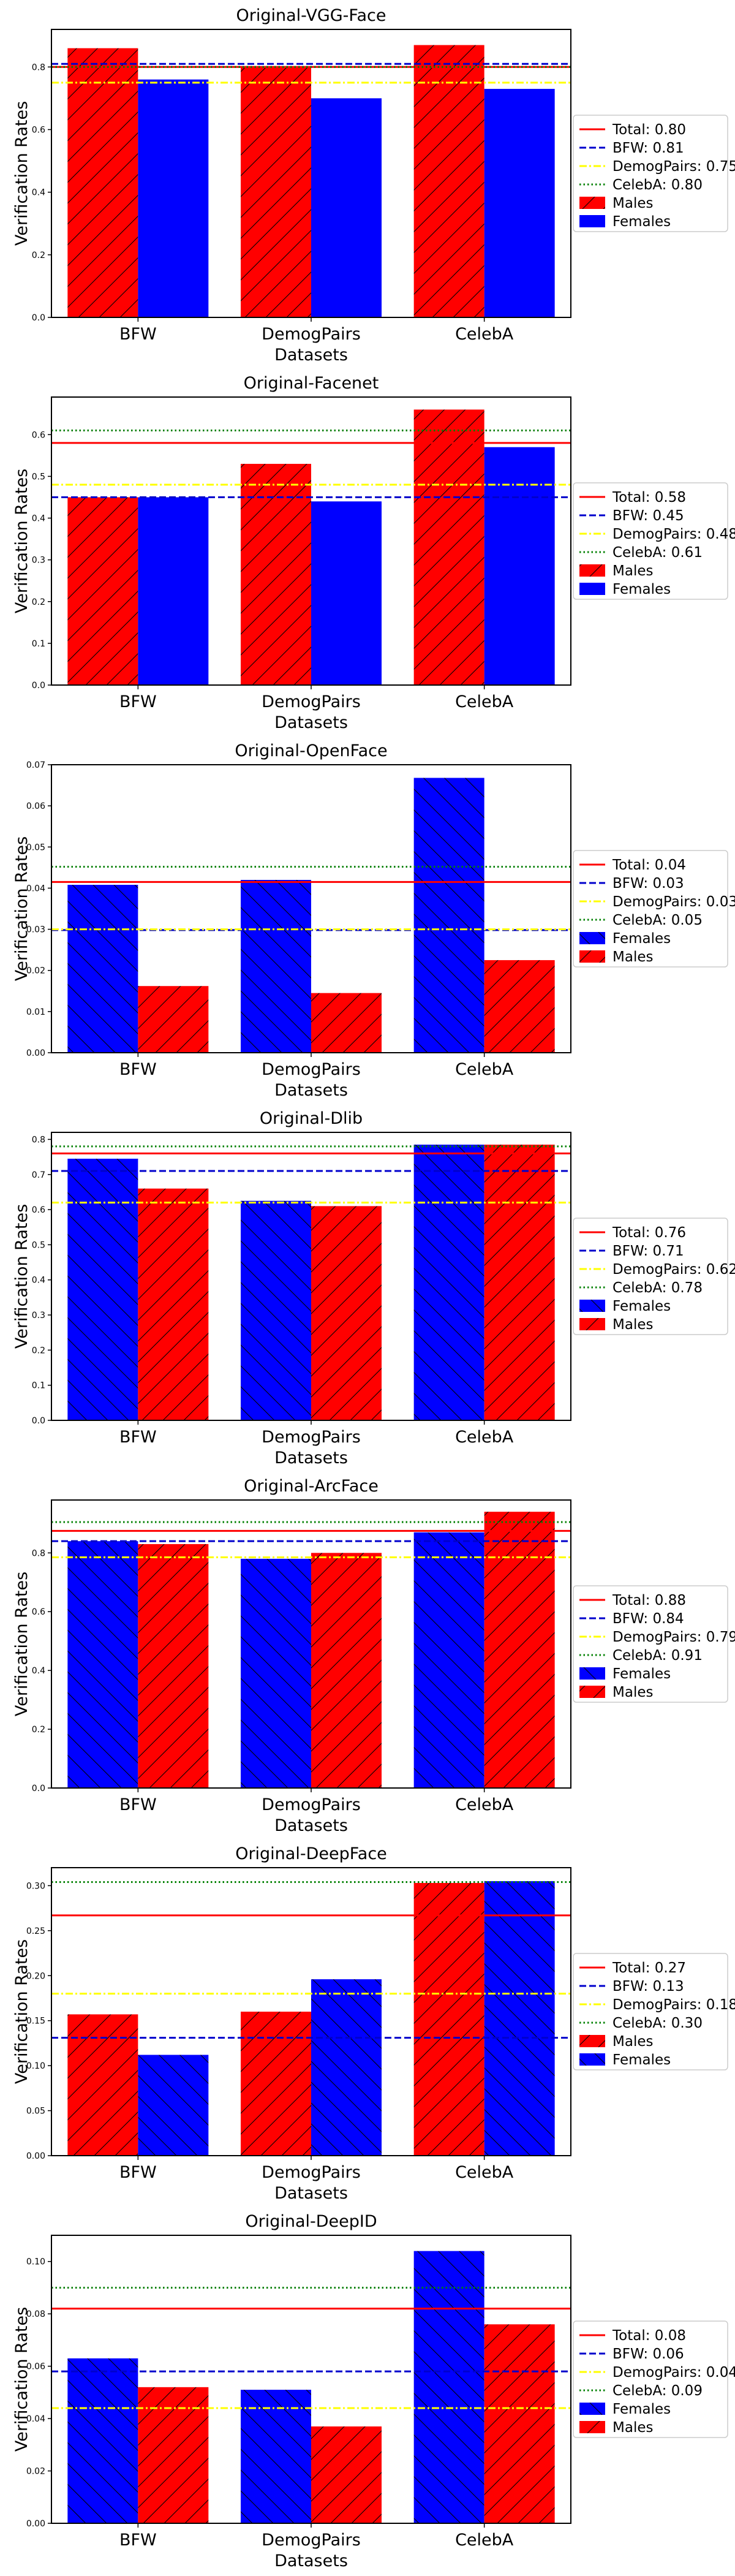 The height and width of the screenshot is (2576, 735). What do you see at coordinates (36, 2022) in the screenshot?
I see `y-tick-label: 0.15` at bounding box center [36, 2022].